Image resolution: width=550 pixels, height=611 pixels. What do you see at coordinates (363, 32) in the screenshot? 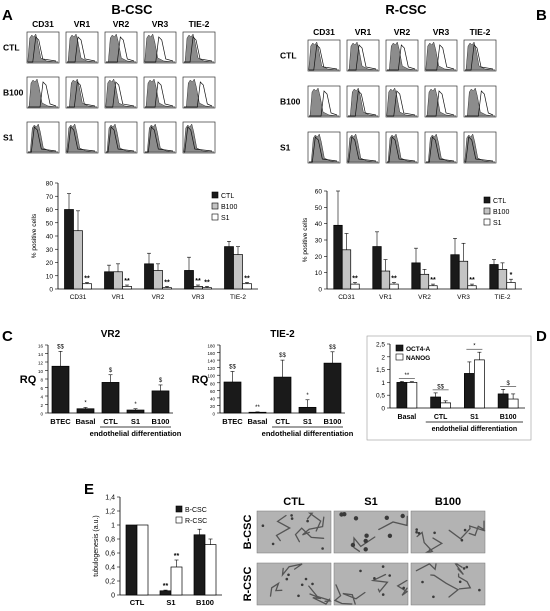
I see `flow-marker-label: VR1` at bounding box center [363, 32].